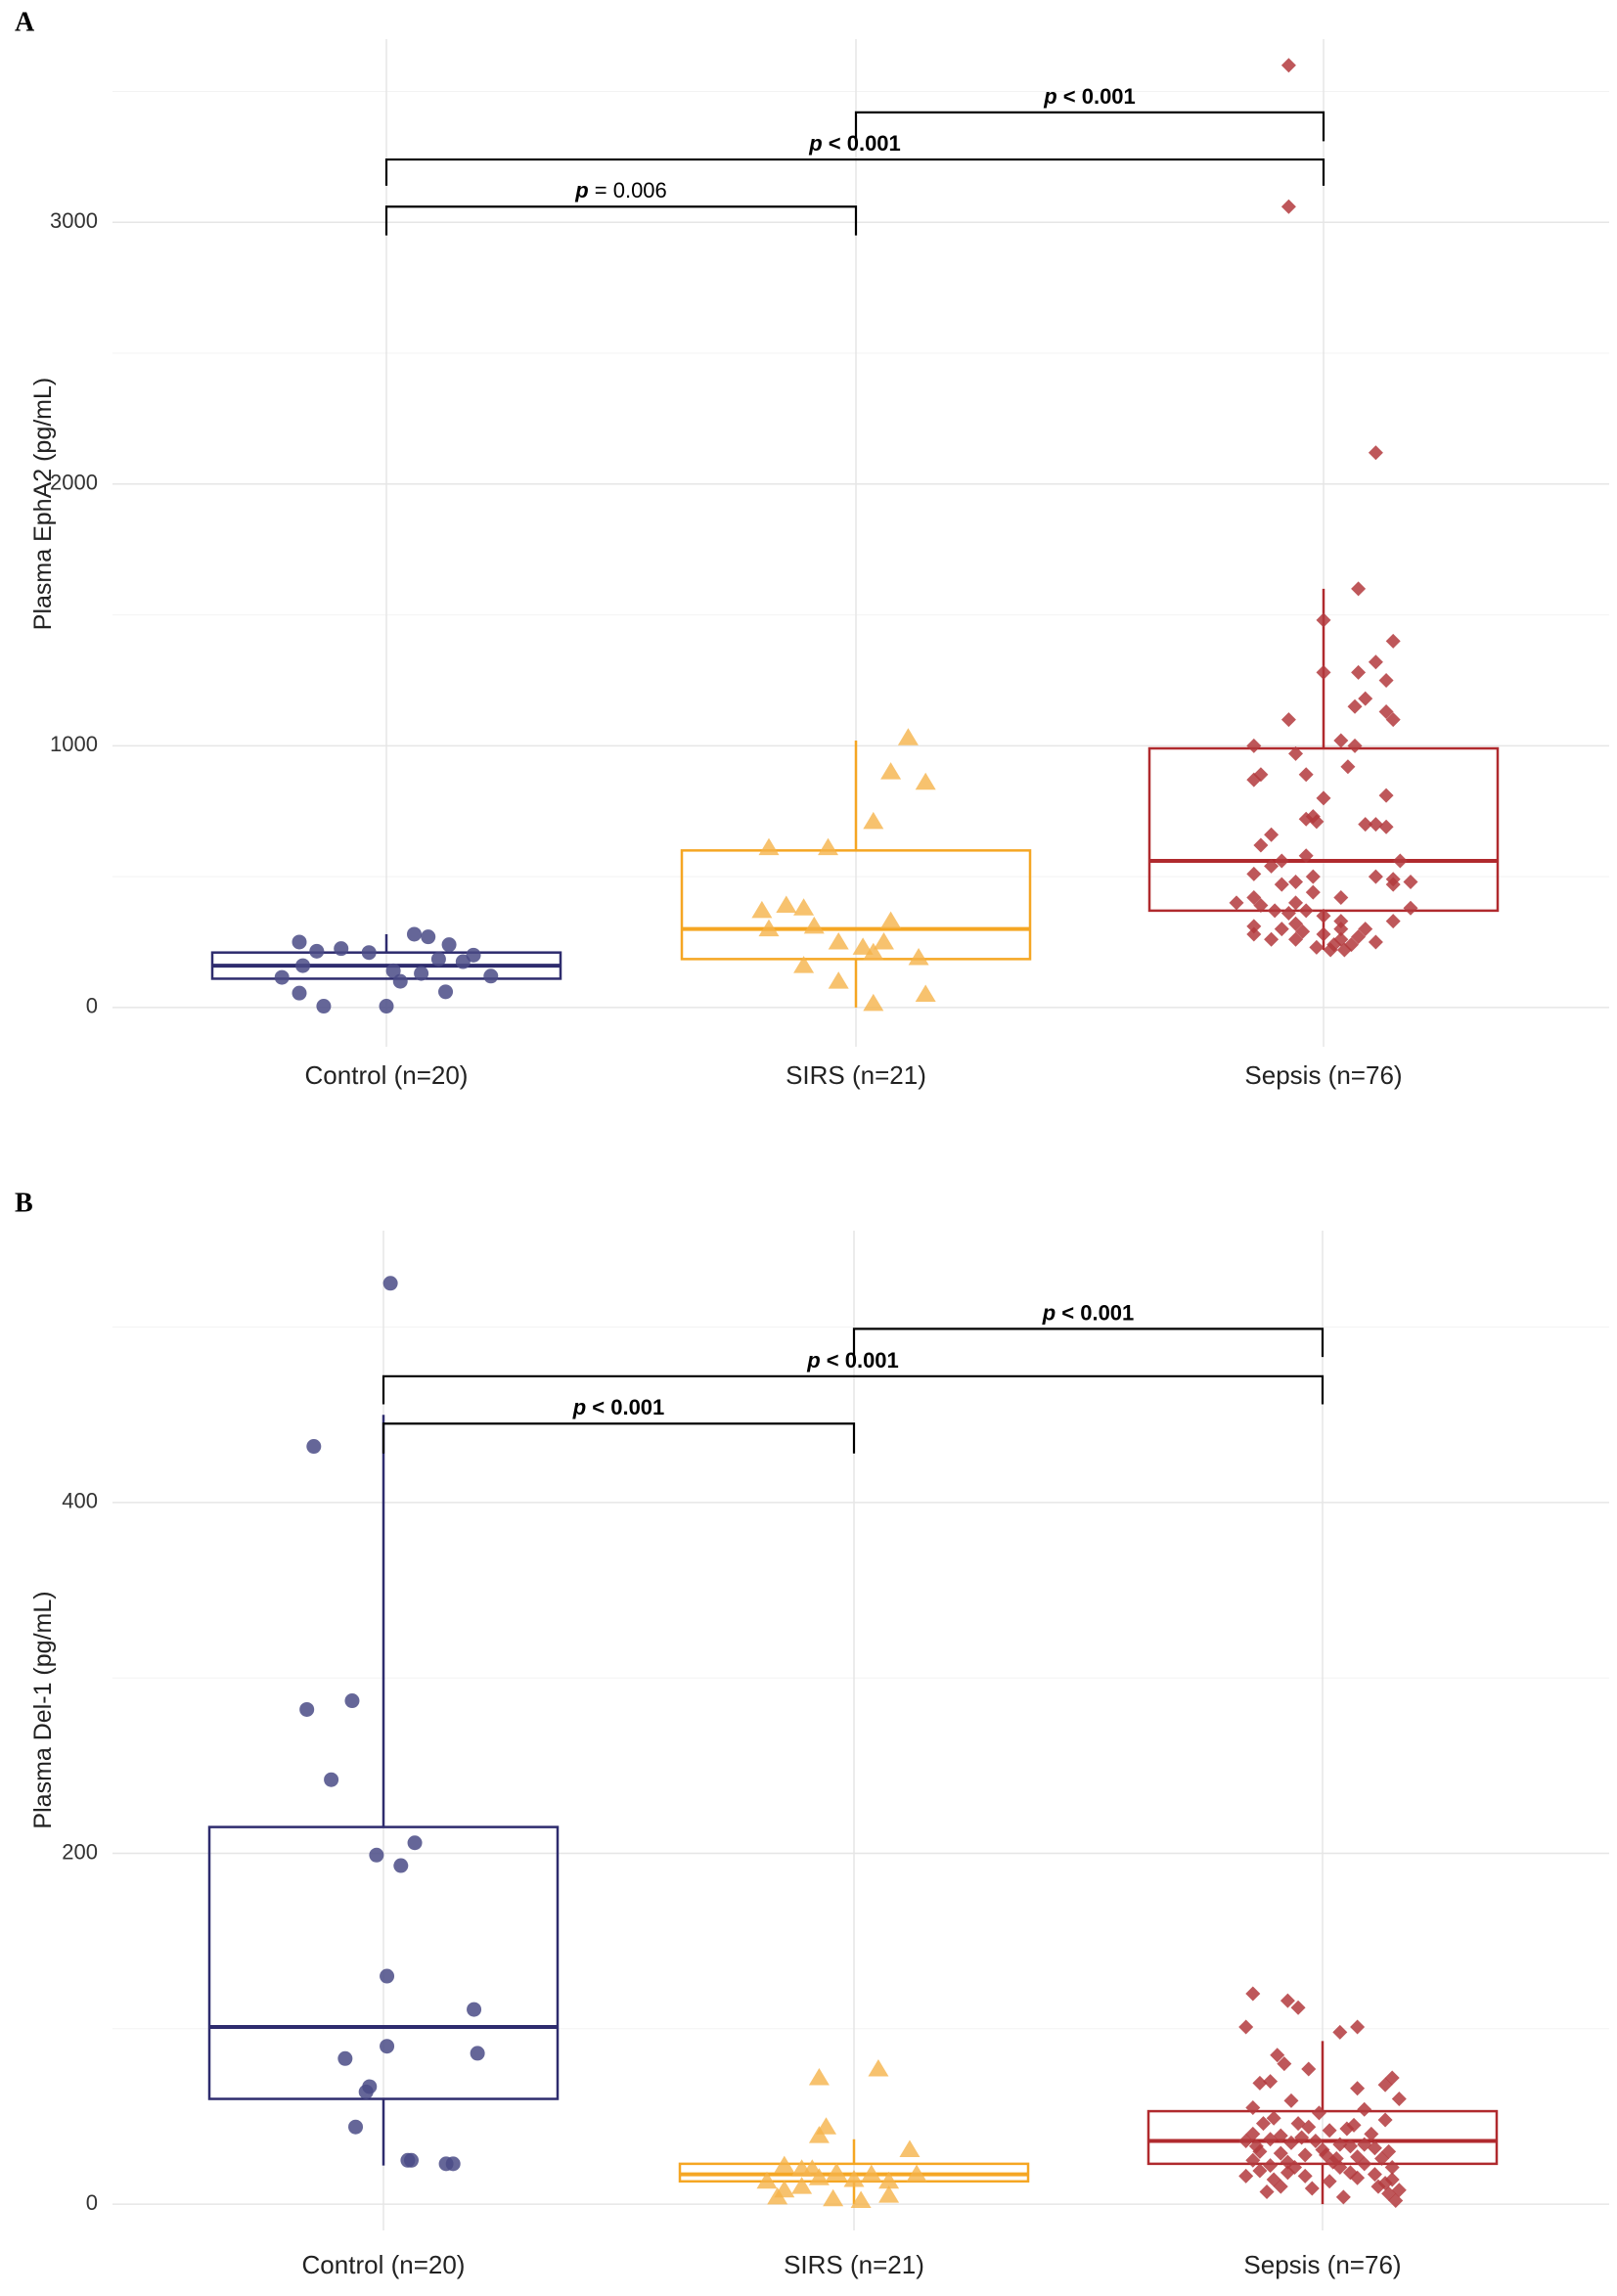 The width and height of the screenshot is (1617, 2296). I want to click on x-category-label: Sepsis (n=76), so click(1323, 1075).